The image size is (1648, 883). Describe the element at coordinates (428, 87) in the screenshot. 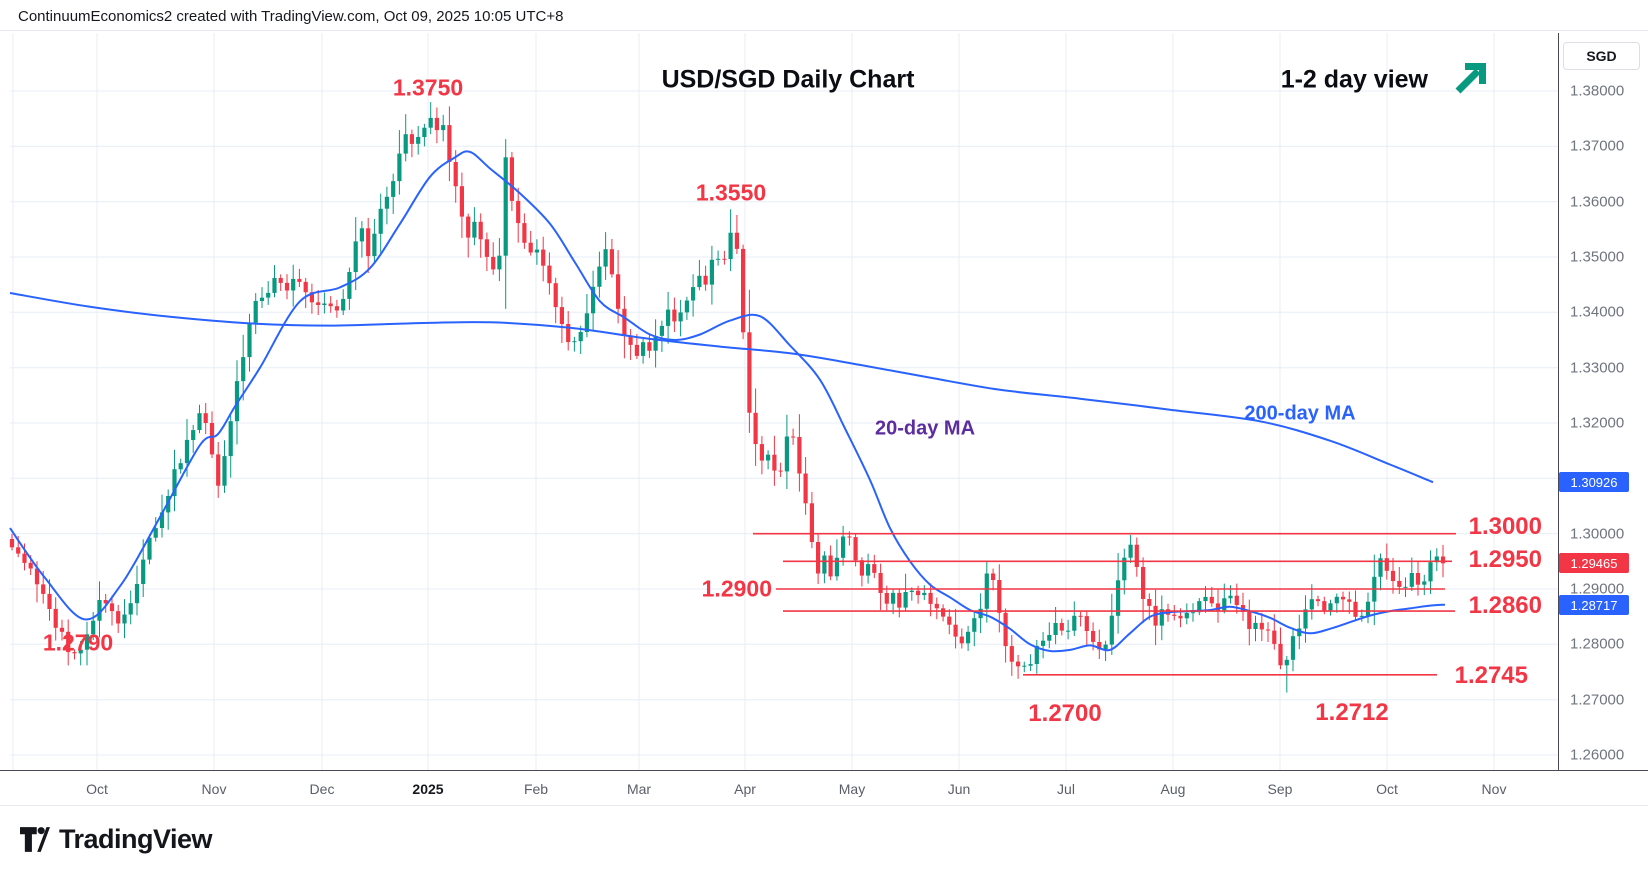

I see `price-annotation: 1.3750` at that location.